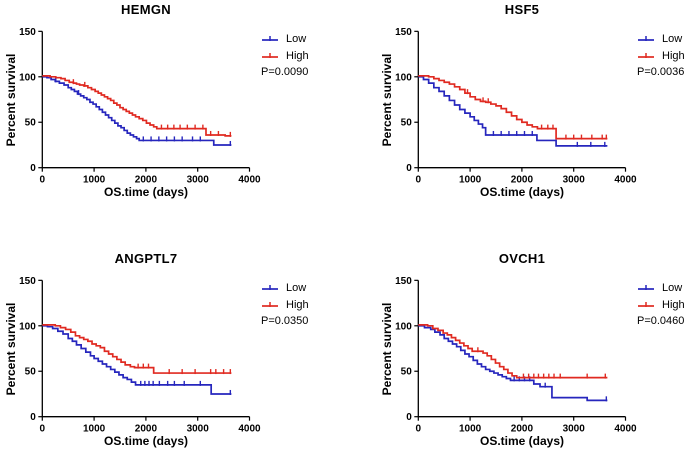 This screenshot has height=458, width=692. Describe the element at coordinates (522, 258) in the screenshot. I see `chart-title: OVCH1` at that location.